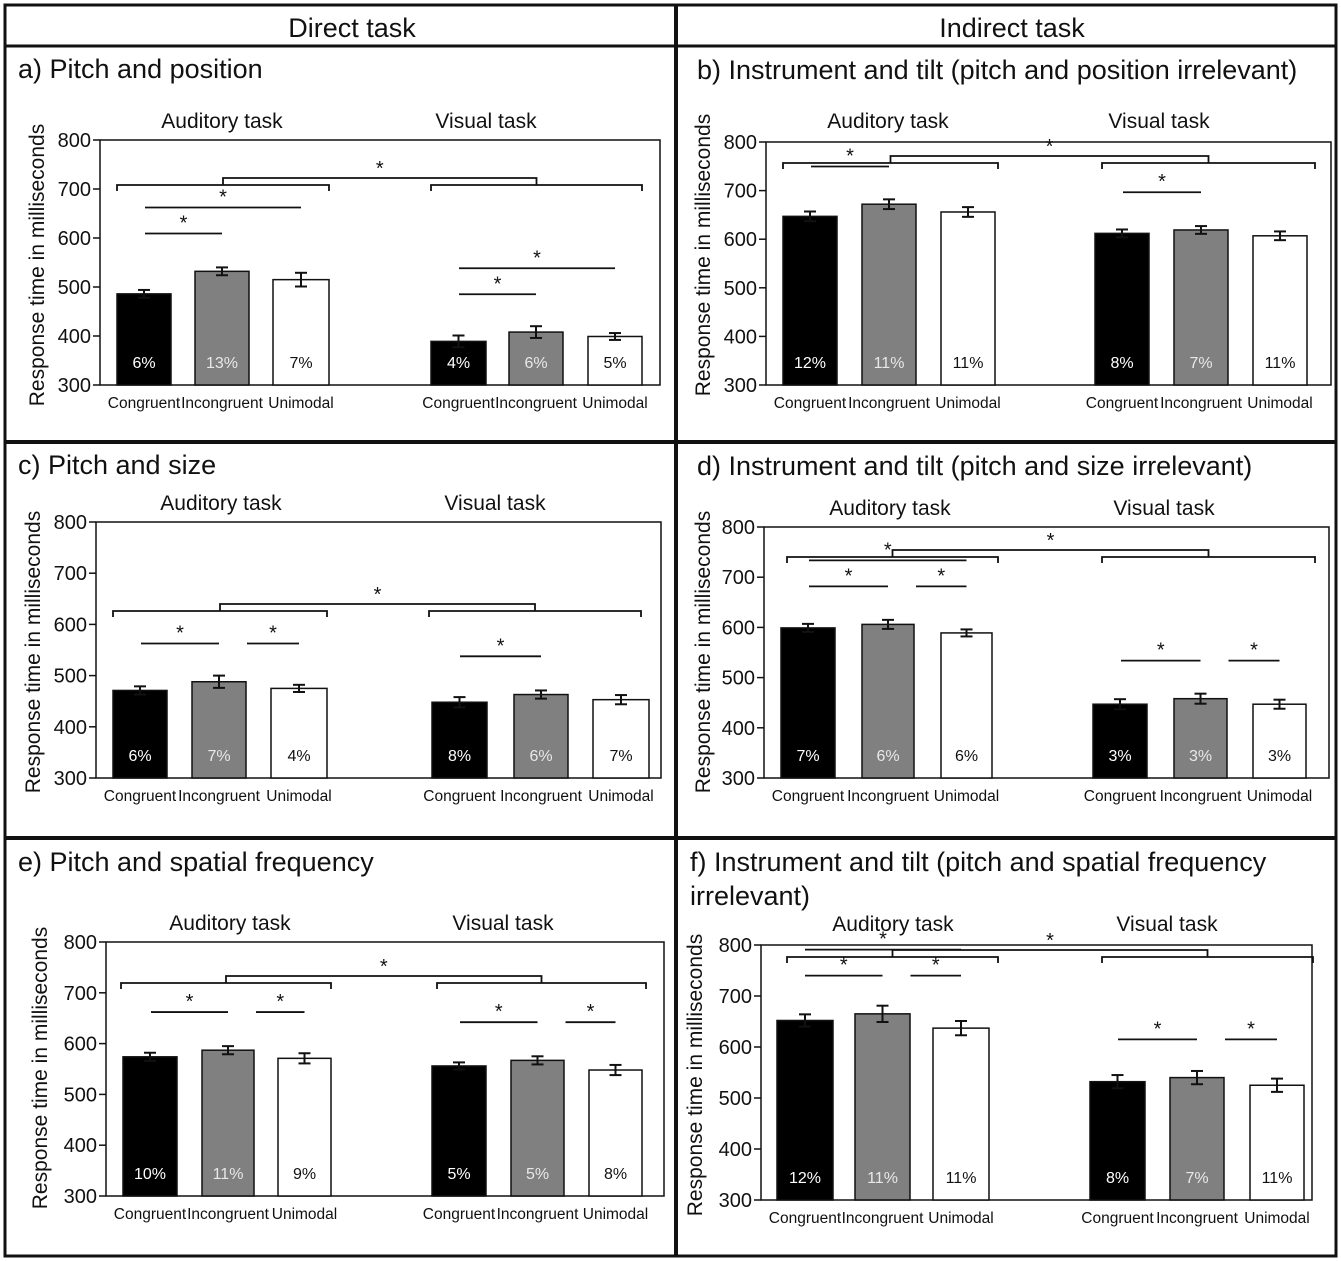 The height and width of the screenshot is (1261, 1341). What do you see at coordinates (810, 363) in the screenshot?
I see `error-rate-label: 12%` at bounding box center [810, 363].